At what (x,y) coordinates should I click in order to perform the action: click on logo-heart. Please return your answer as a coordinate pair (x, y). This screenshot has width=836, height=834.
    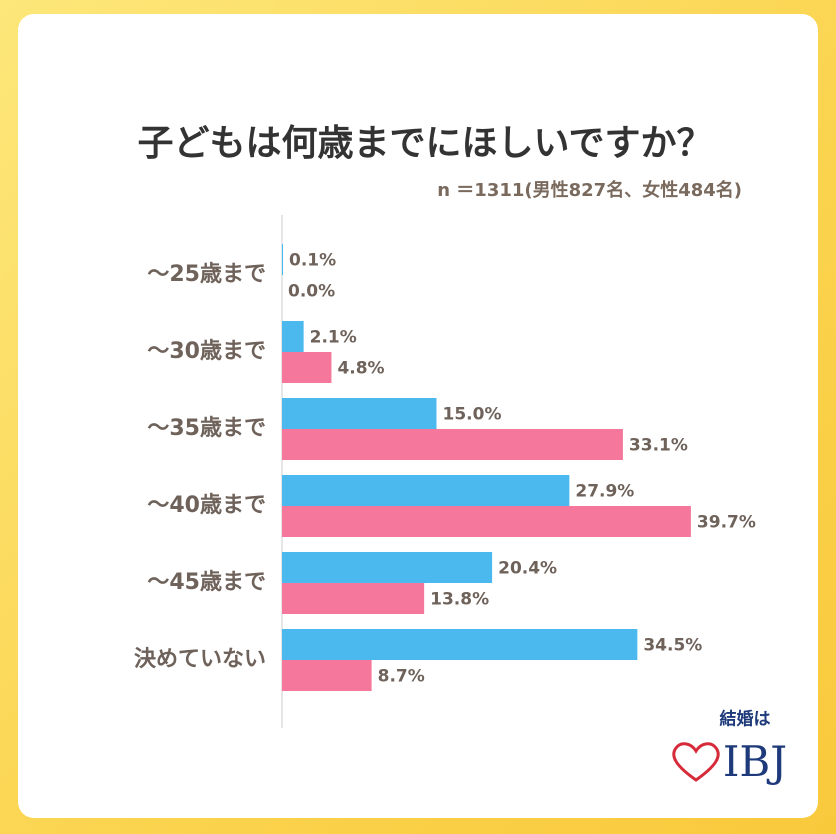
    Looking at the image, I should click on (696, 762).